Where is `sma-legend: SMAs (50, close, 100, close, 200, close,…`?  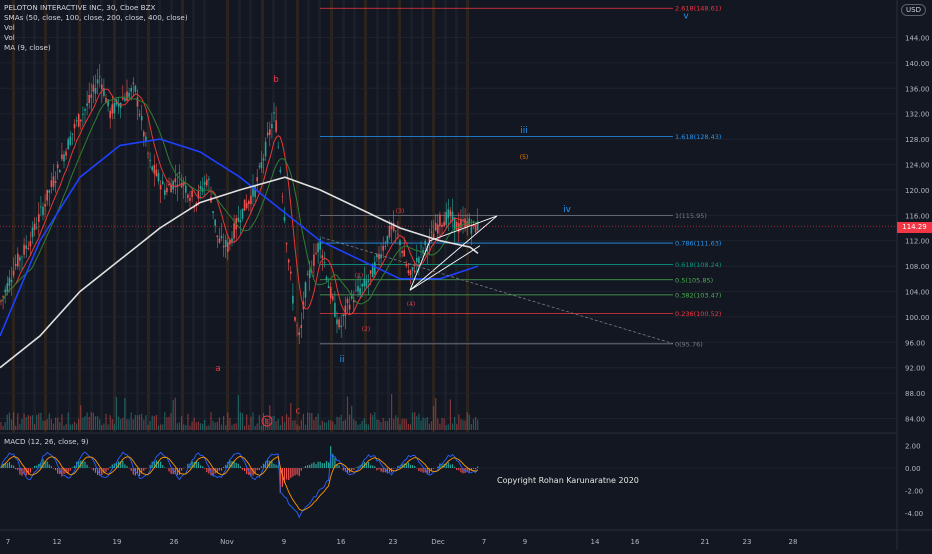
sma-legend: SMAs (50, close, 100, close, 200, close,… is located at coordinates (96, 18).